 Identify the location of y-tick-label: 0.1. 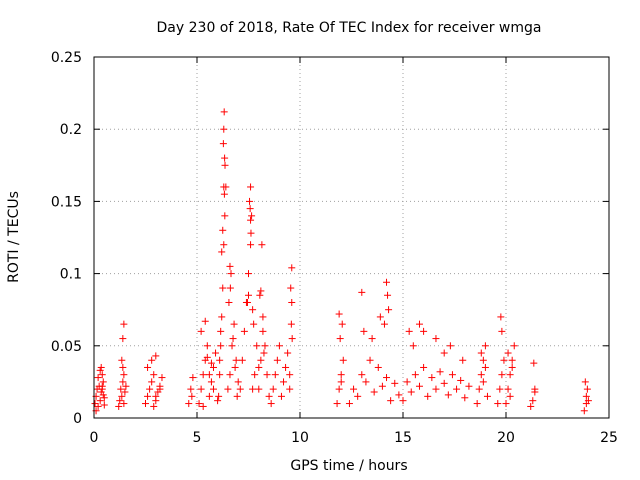
(71, 275).